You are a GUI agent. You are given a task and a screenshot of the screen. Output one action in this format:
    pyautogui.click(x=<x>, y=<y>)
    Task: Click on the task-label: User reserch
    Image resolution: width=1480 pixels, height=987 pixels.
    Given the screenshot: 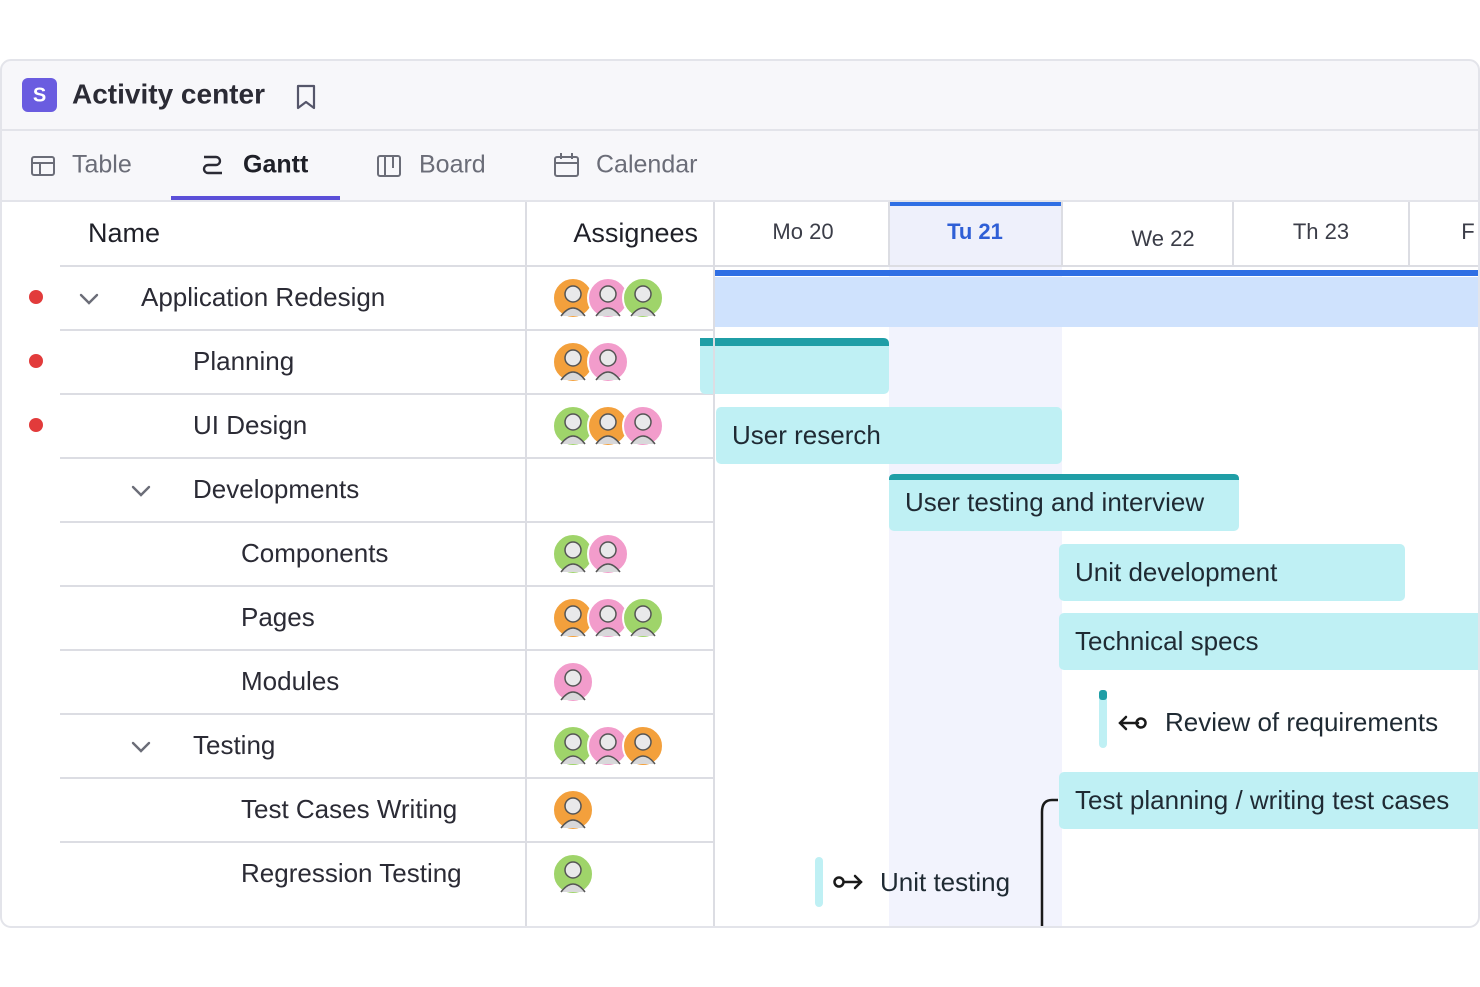 What is the action you would take?
    pyautogui.click(x=806, y=435)
    